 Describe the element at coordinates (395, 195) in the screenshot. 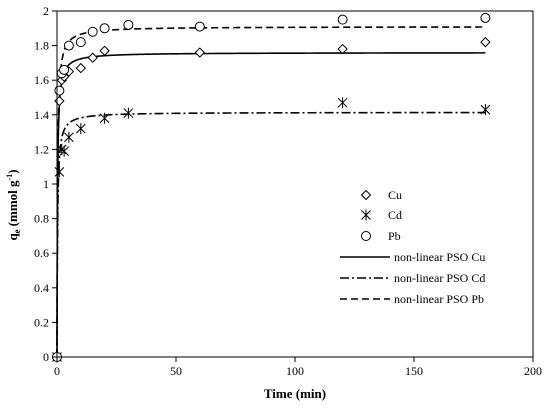

I see `legend-label: Cu` at that location.